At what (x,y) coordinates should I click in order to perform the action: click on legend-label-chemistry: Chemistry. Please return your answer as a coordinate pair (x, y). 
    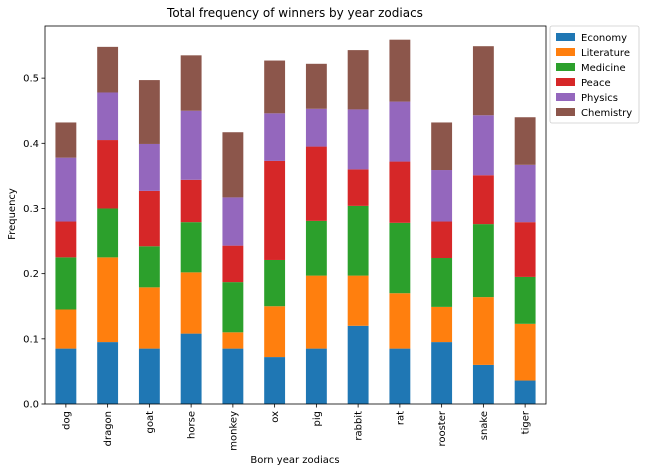
    Looking at the image, I should click on (606, 113).